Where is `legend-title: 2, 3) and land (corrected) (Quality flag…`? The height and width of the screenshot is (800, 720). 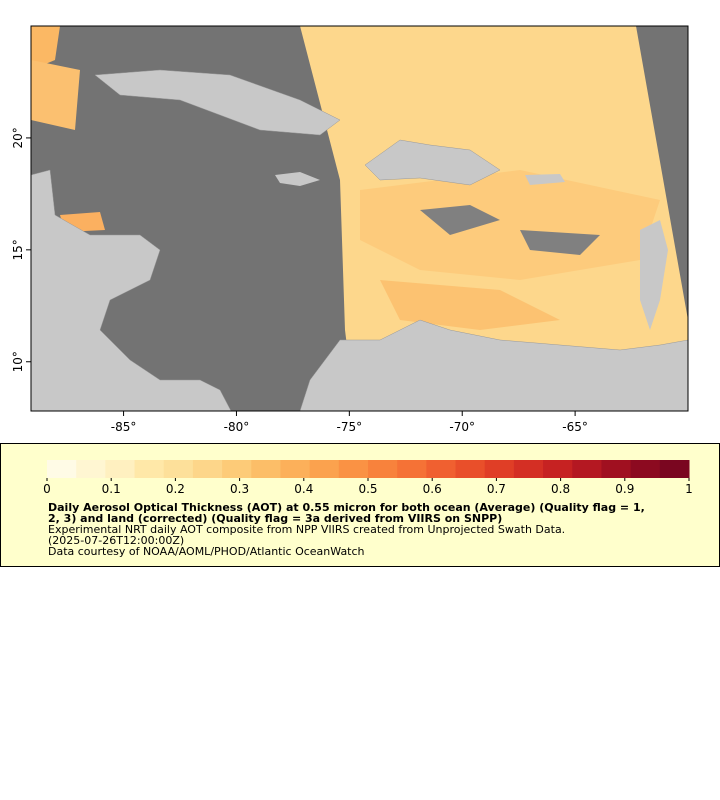 legend-title: 2, 3) and land (corrected) (Quality flag… is located at coordinates (275, 518).